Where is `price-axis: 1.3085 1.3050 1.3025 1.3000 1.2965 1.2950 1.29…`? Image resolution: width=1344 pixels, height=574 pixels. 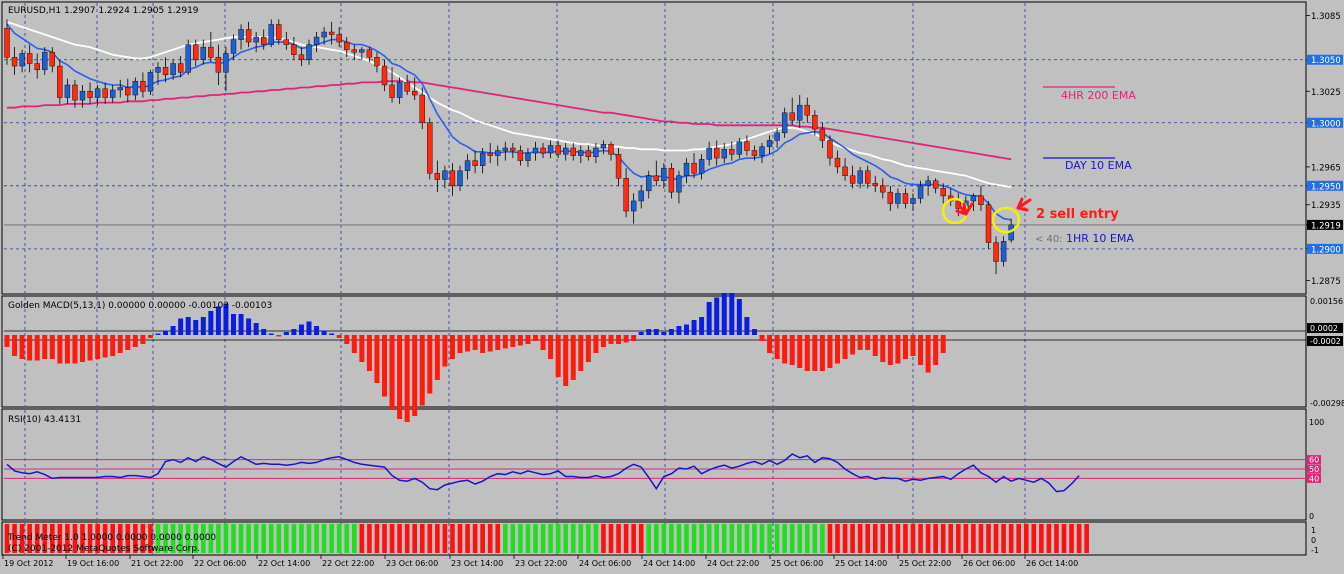 price-axis: 1.3085 1.3050 1.3025 1.3000 1.2965 1.2950 1.29… is located at coordinates (1325, 283).